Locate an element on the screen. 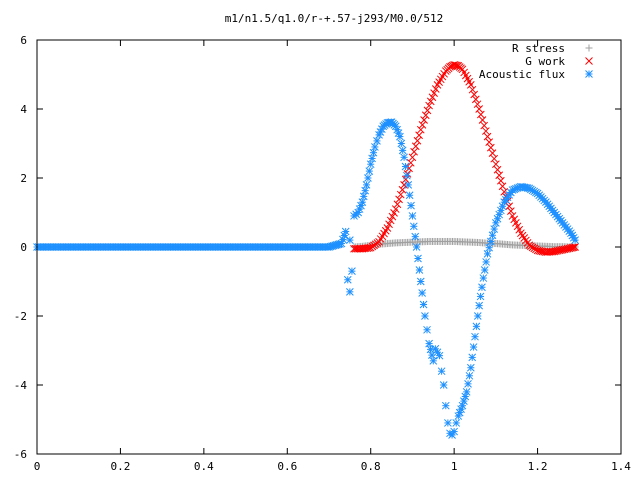  series-g-work is located at coordinates (464, 158).